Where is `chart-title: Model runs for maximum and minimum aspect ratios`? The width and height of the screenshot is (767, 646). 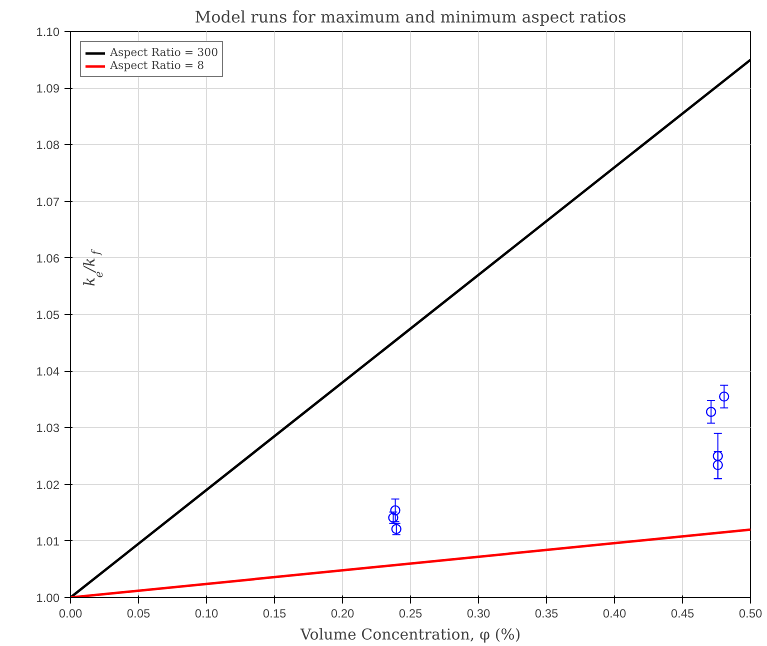
chart-title: Model runs for maximum and minimum aspect ratios is located at coordinates (410, 17).